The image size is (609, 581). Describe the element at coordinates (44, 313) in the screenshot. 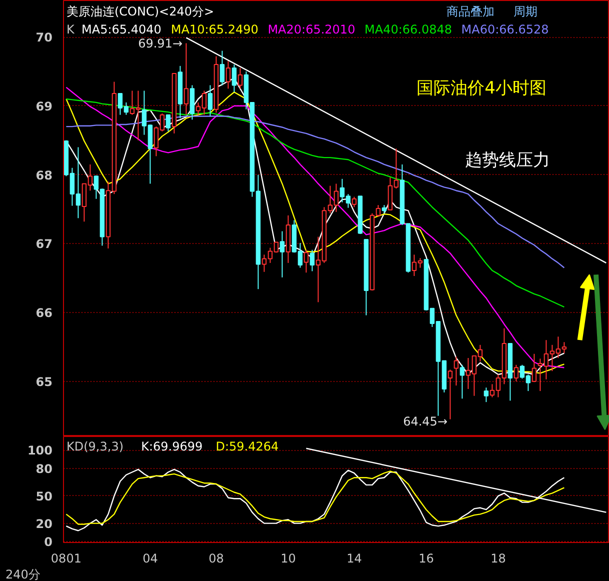

I see `y-tick-label: 66` at that location.